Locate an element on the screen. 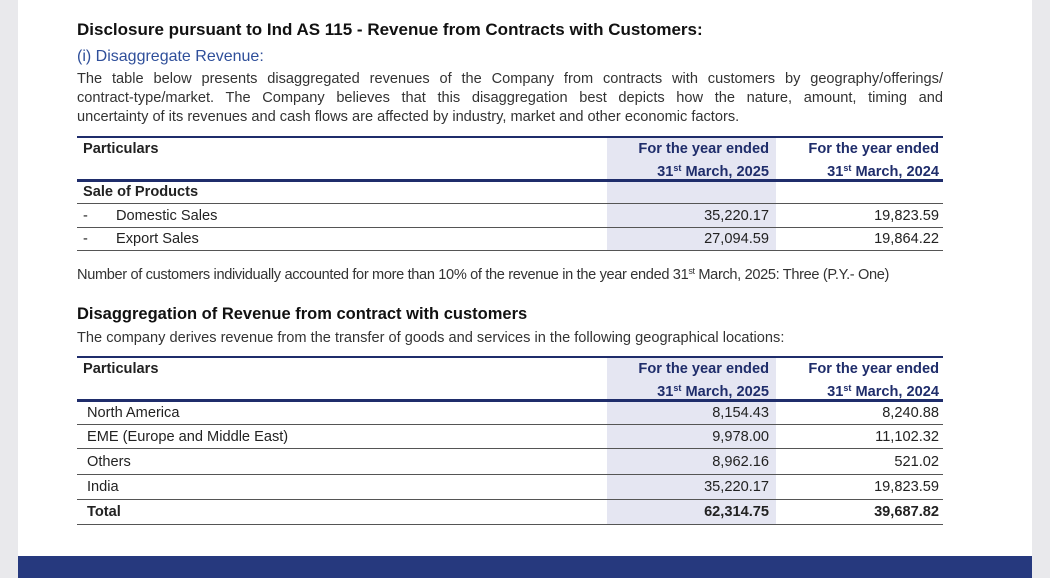 The height and width of the screenshot is (578, 1050). value: 11,102.32 is located at coordinates (907, 437).